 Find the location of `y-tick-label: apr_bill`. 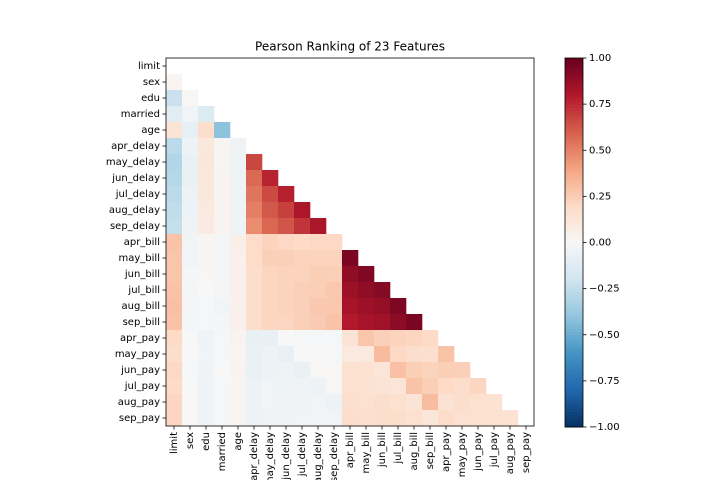

y-tick-label: apr_bill is located at coordinates (142, 242).